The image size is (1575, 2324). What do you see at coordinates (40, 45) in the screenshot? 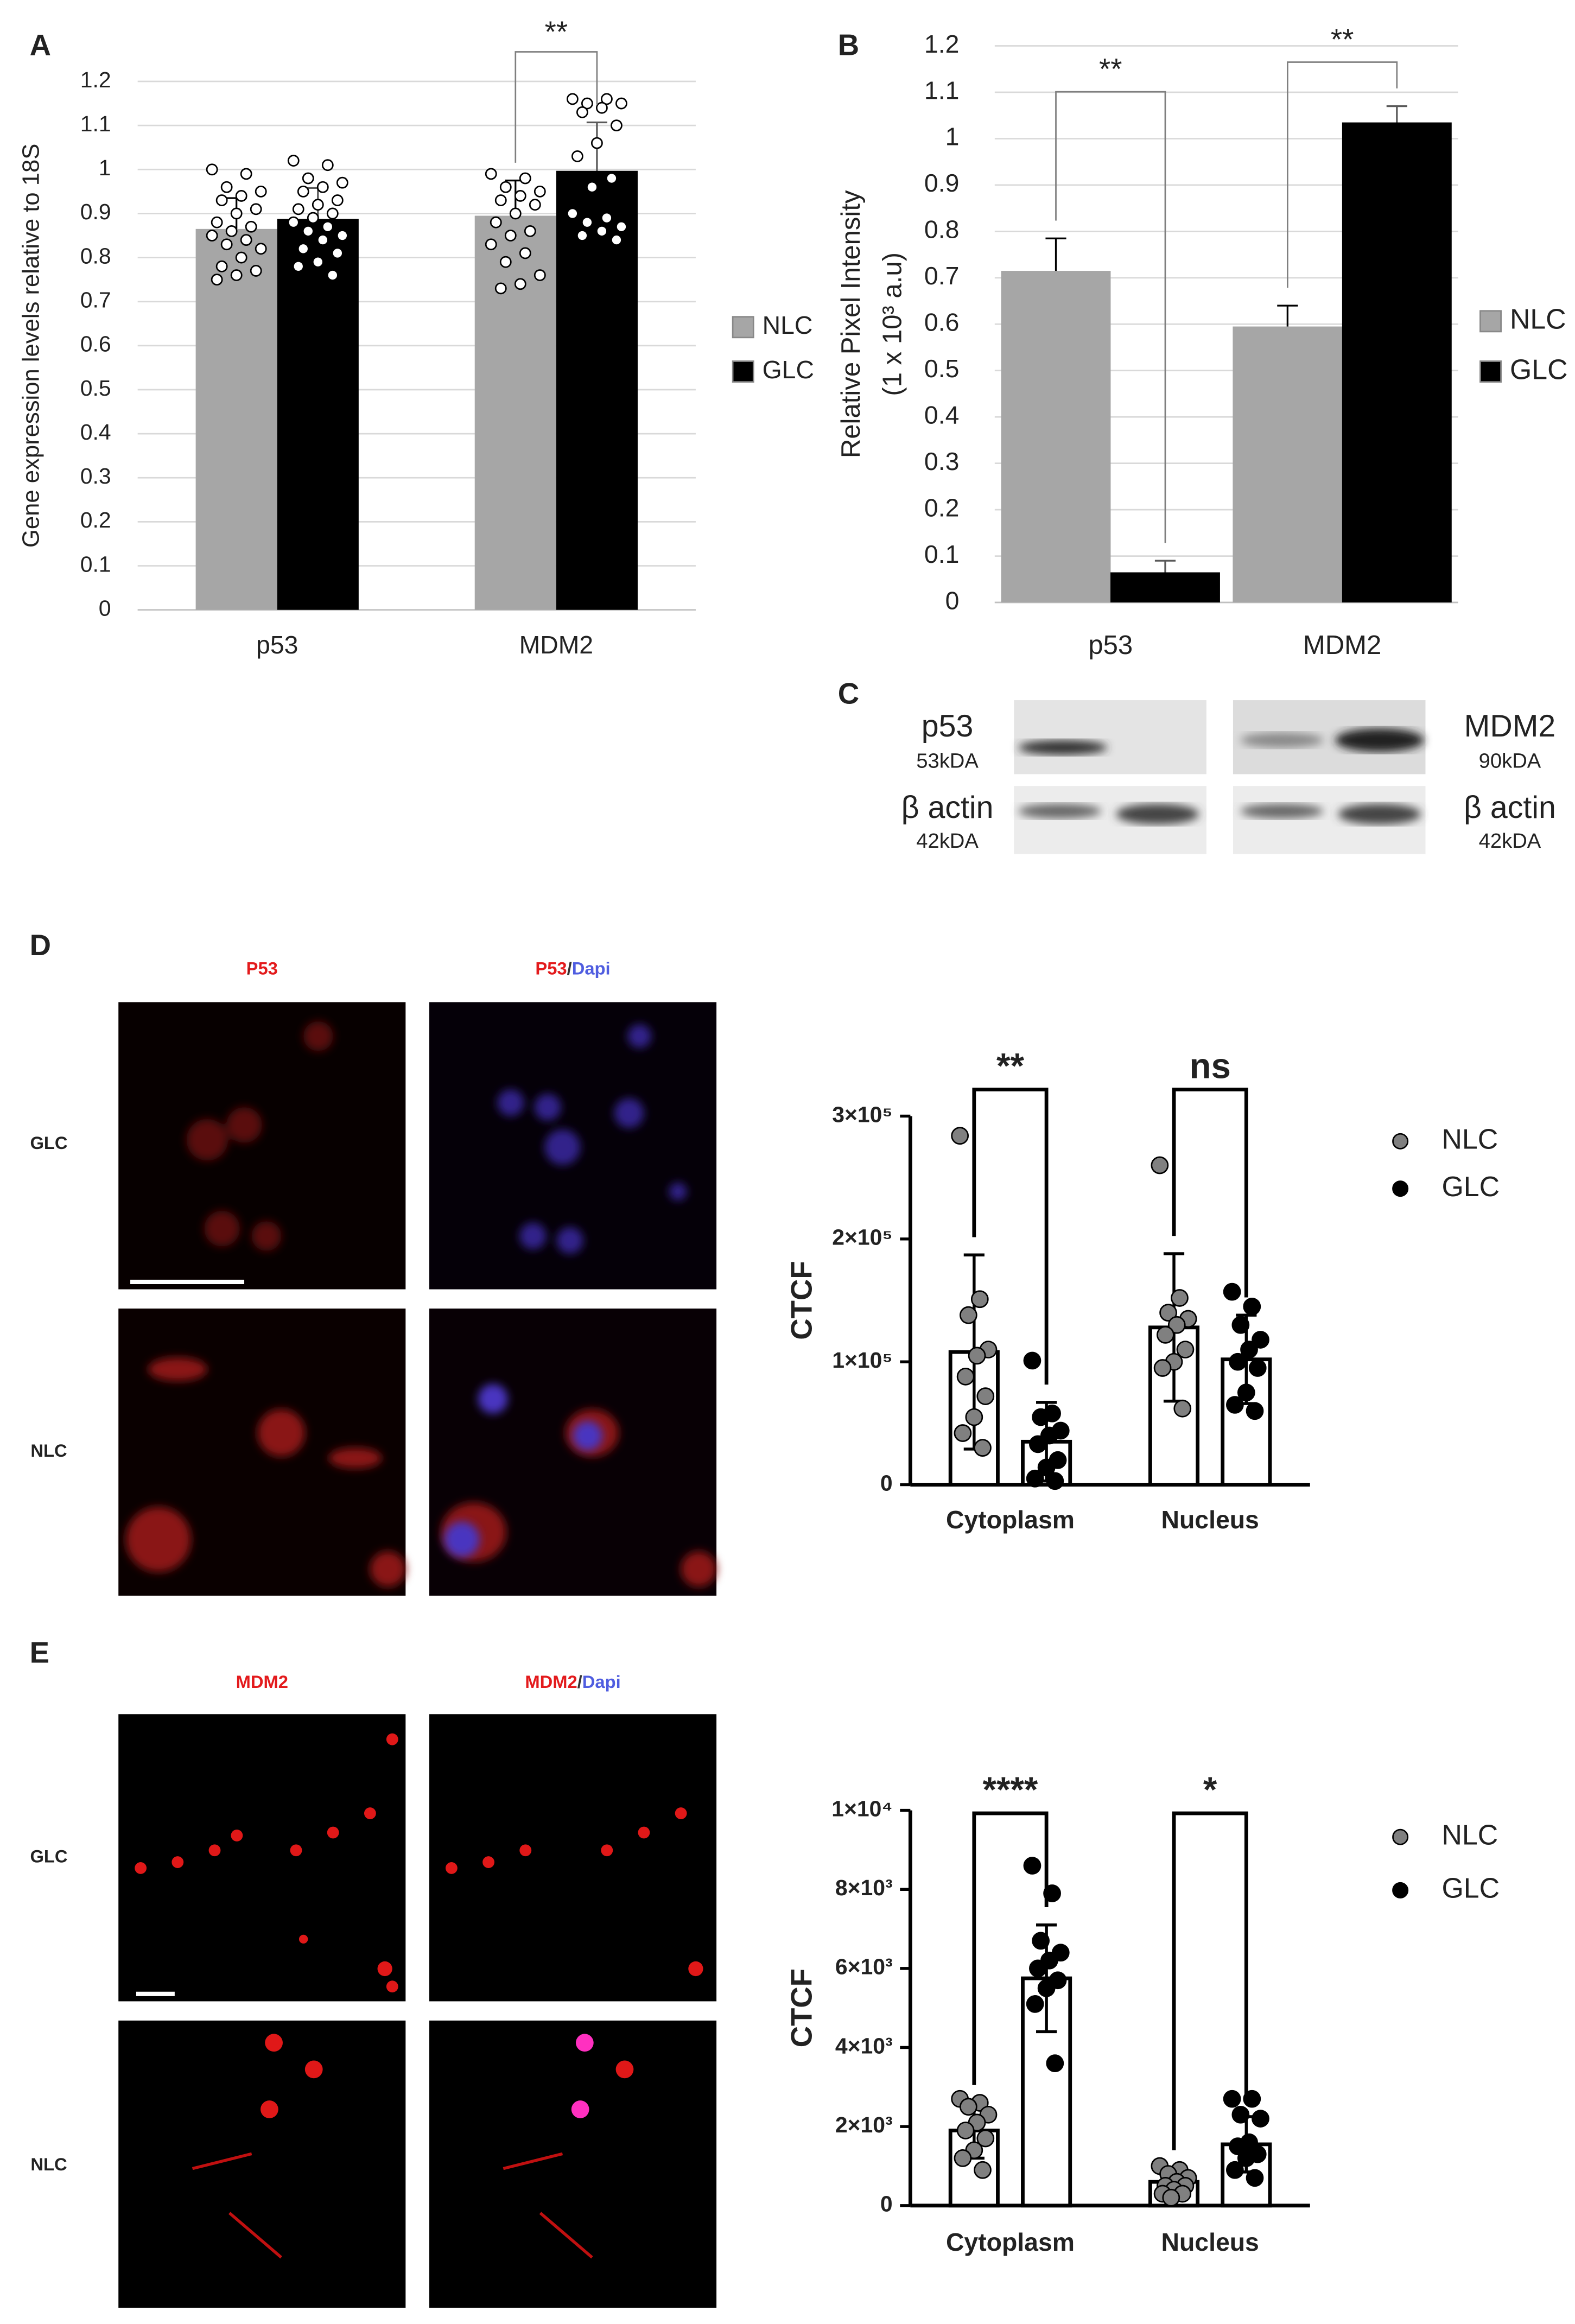
I see `panel-label: A` at bounding box center [40, 45].